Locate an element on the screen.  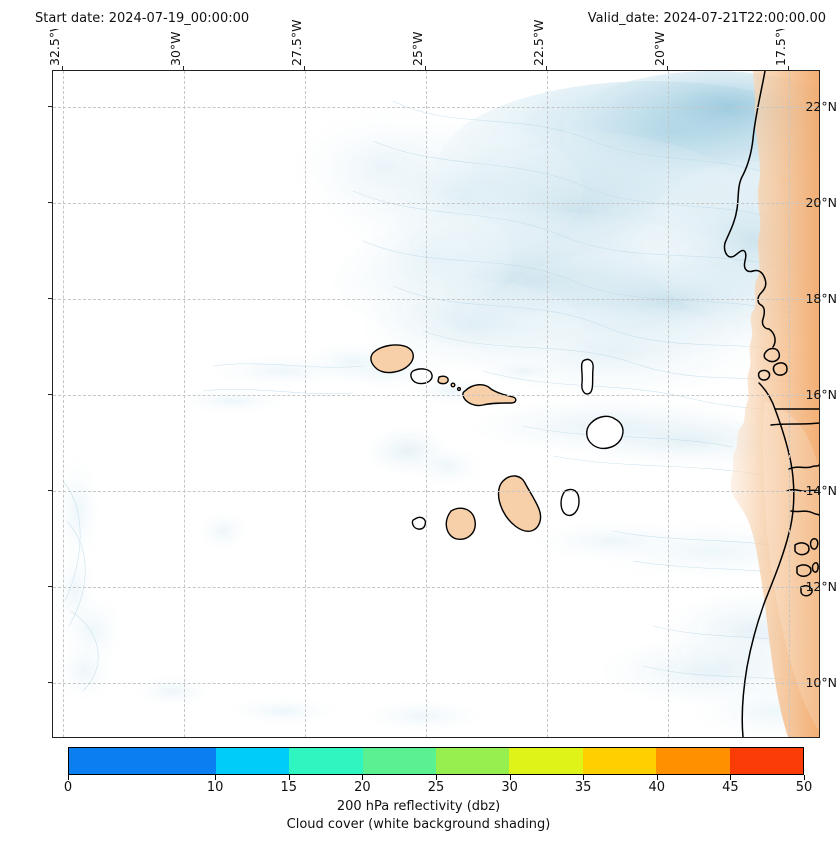
colorbar: 0 10 15 20 25 30 35 40 45 50 is located at coordinates (438, 771).